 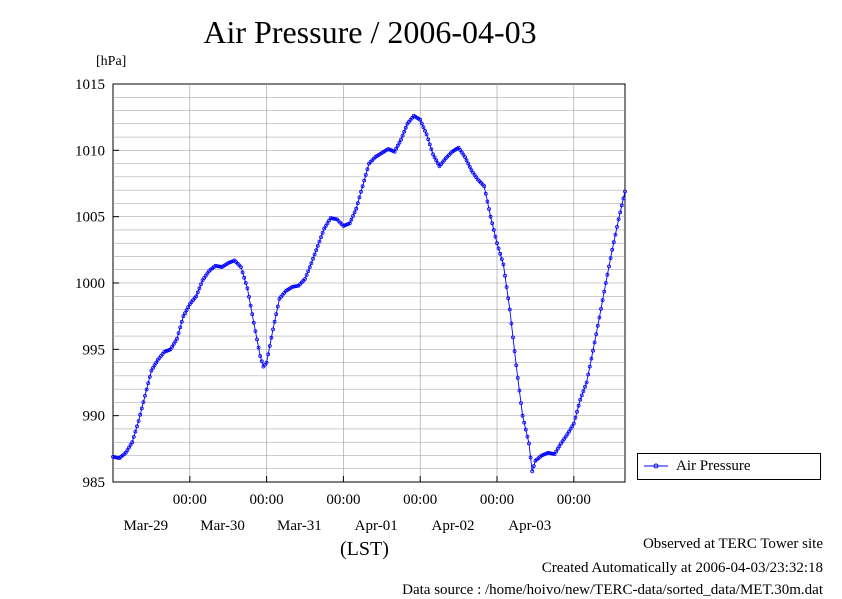 What do you see at coordinates (732, 544) in the screenshot?
I see `footer-site: Observed at TERC Tower site` at bounding box center [732, 544].